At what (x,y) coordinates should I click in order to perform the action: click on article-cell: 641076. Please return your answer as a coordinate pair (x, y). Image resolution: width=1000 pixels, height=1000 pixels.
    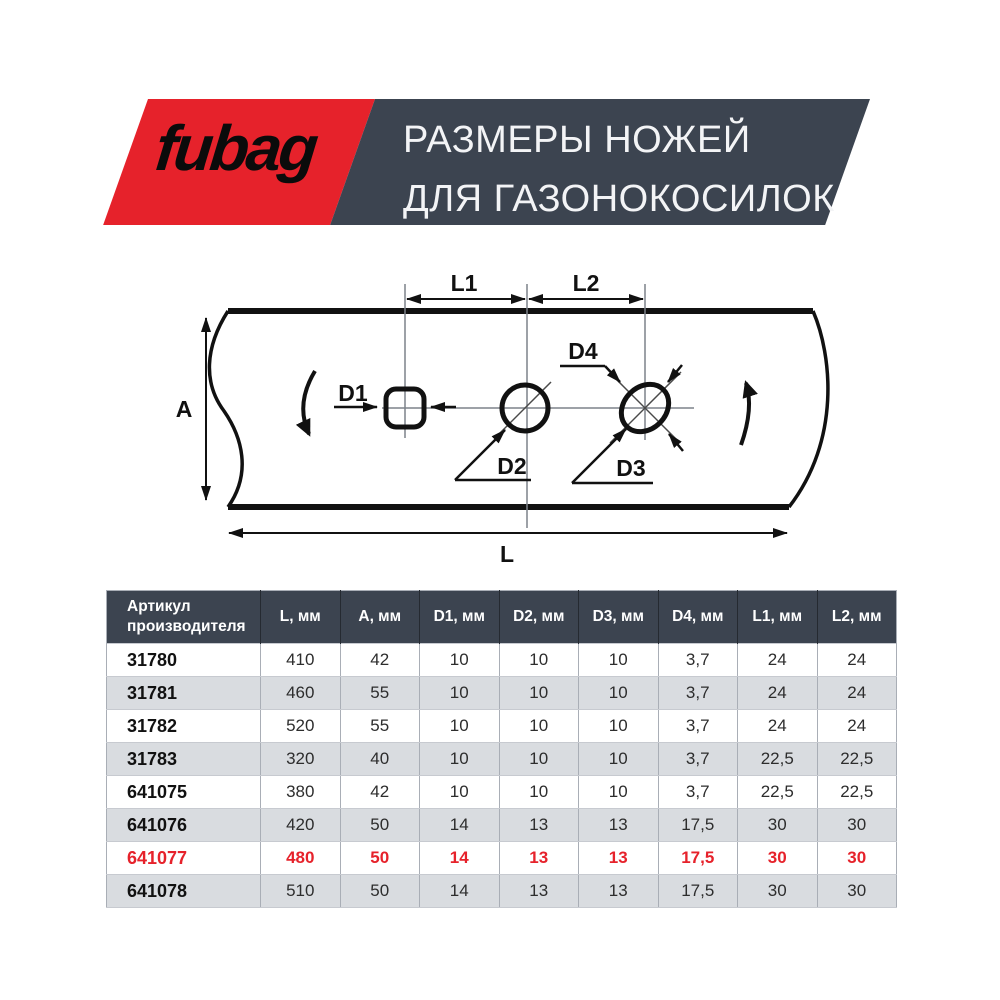
    Looking at the image, I should click on (183, 825).